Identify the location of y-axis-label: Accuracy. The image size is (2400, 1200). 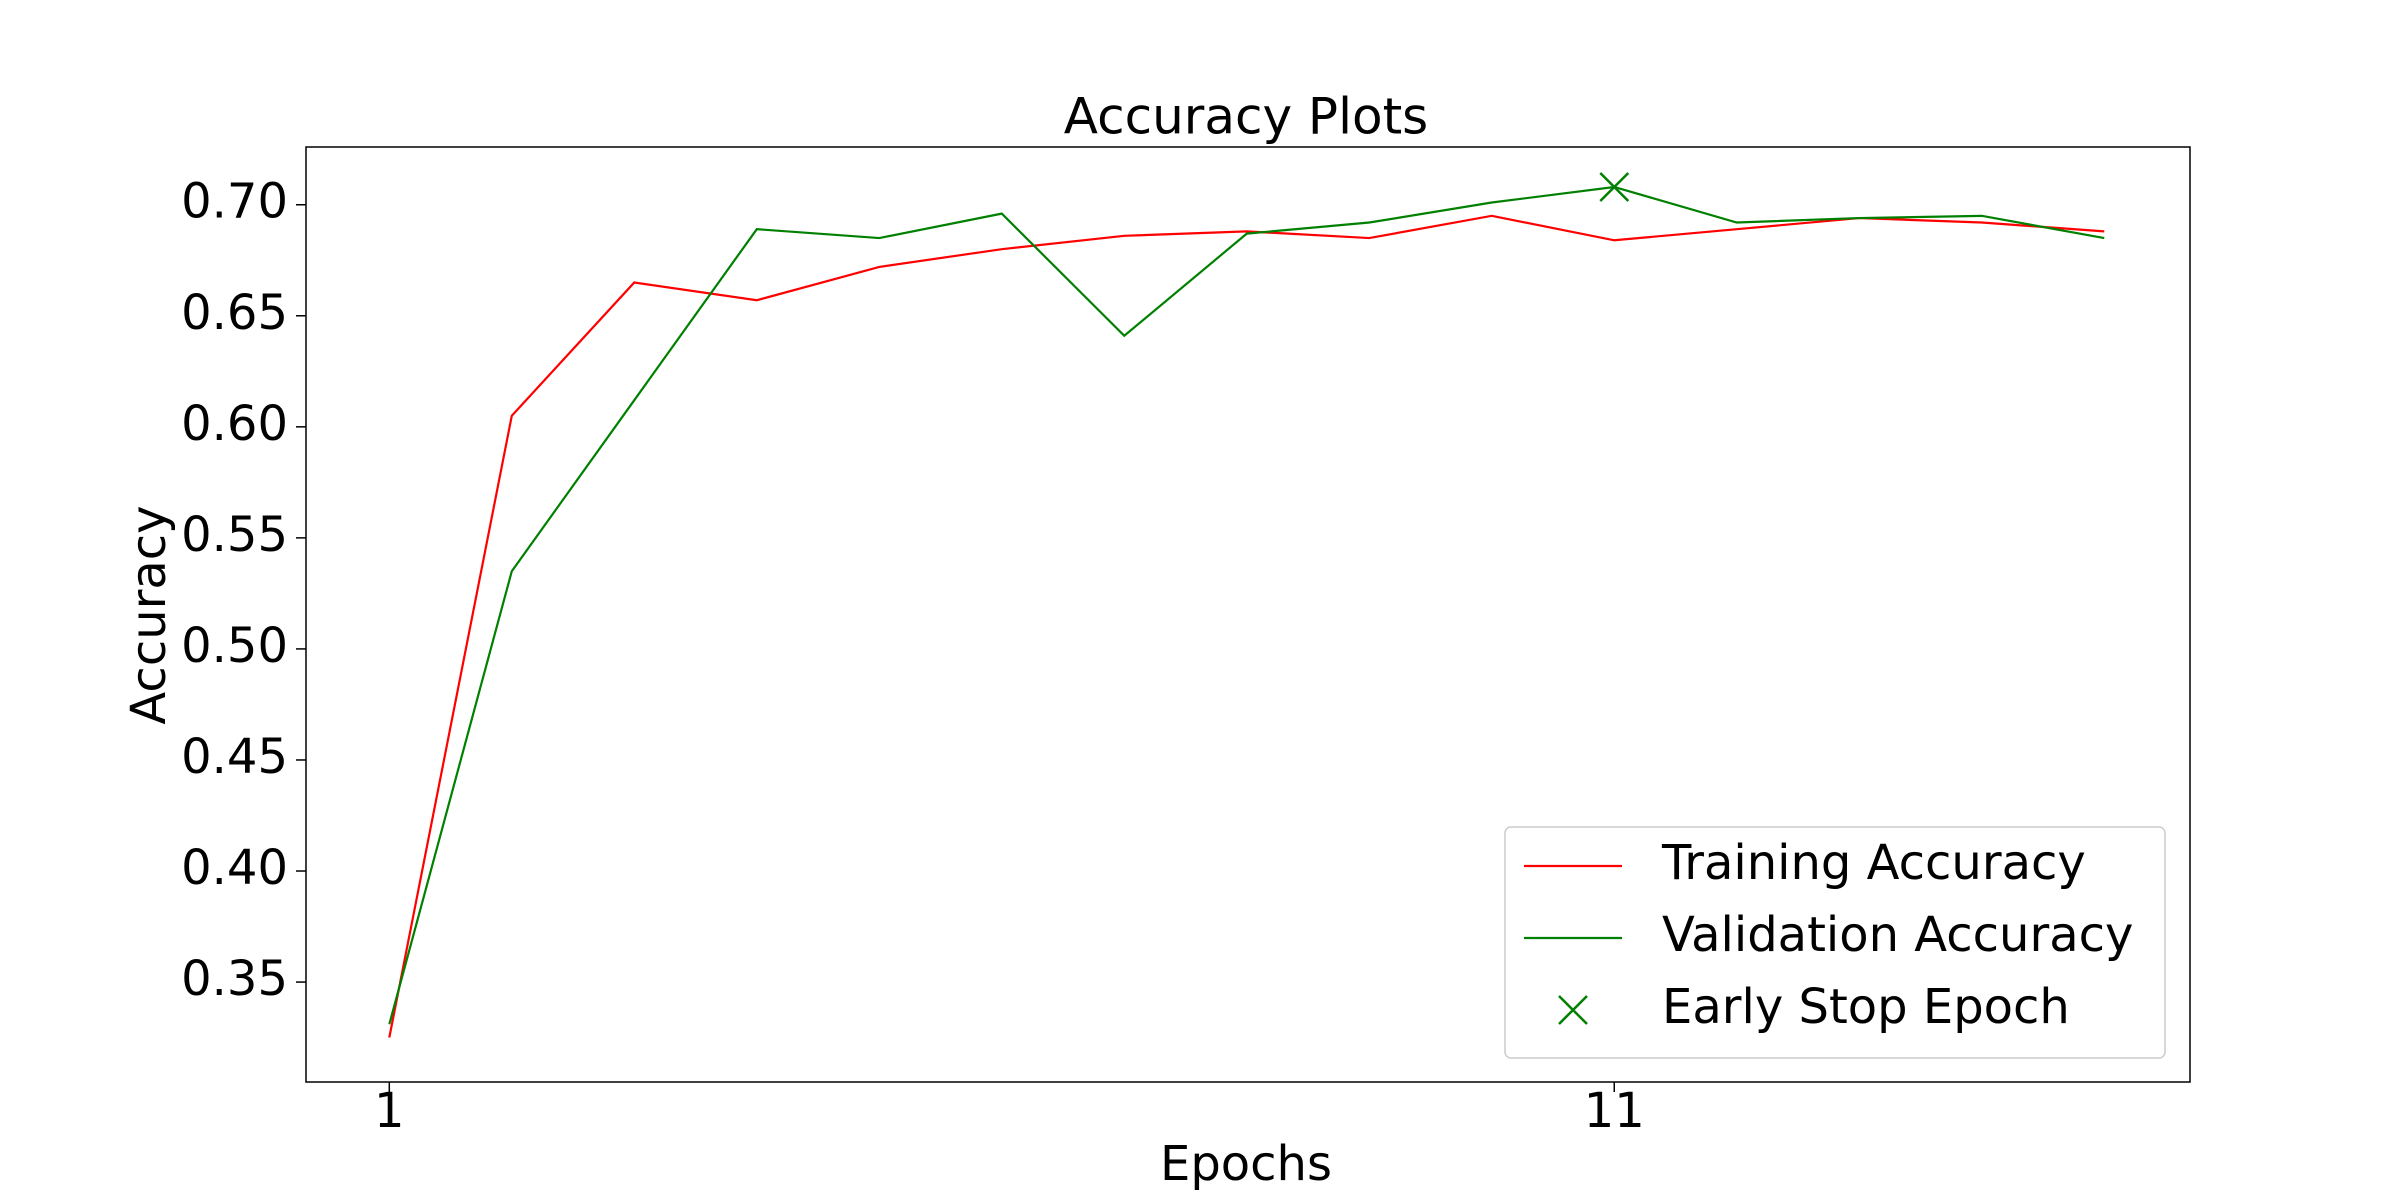
(149, 614).